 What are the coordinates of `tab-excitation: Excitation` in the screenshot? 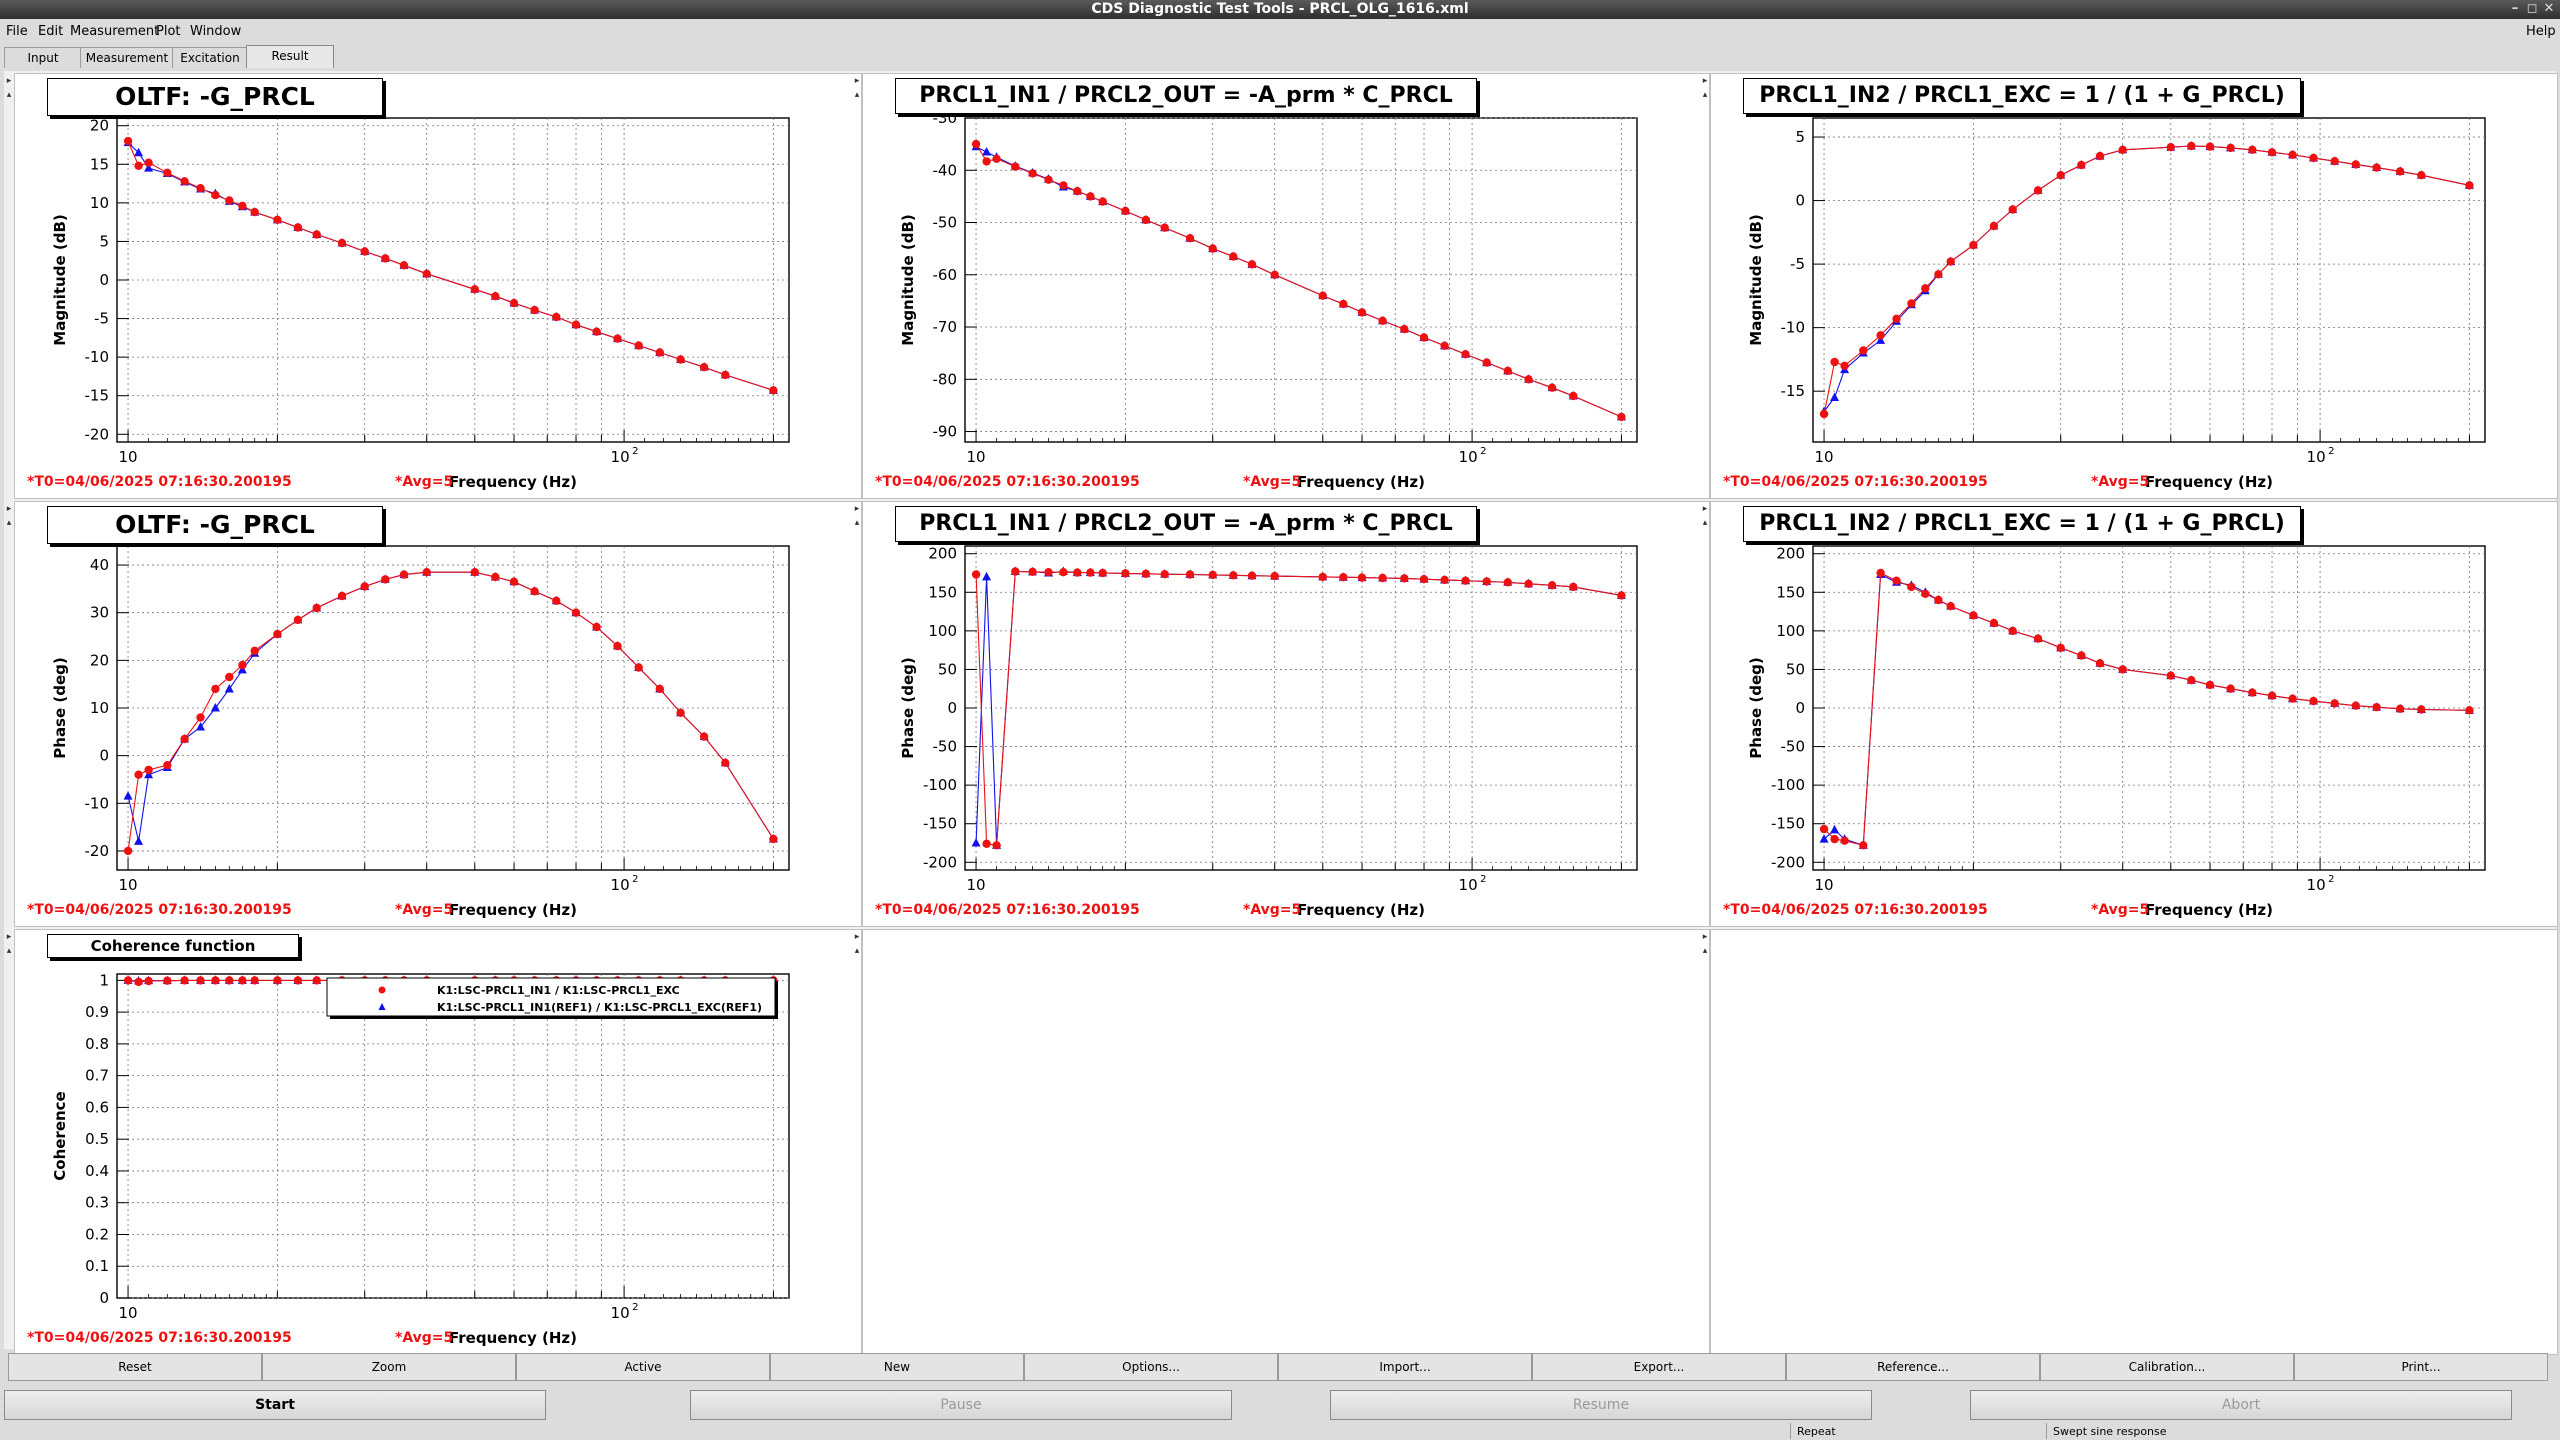 It's located at (210, 57).